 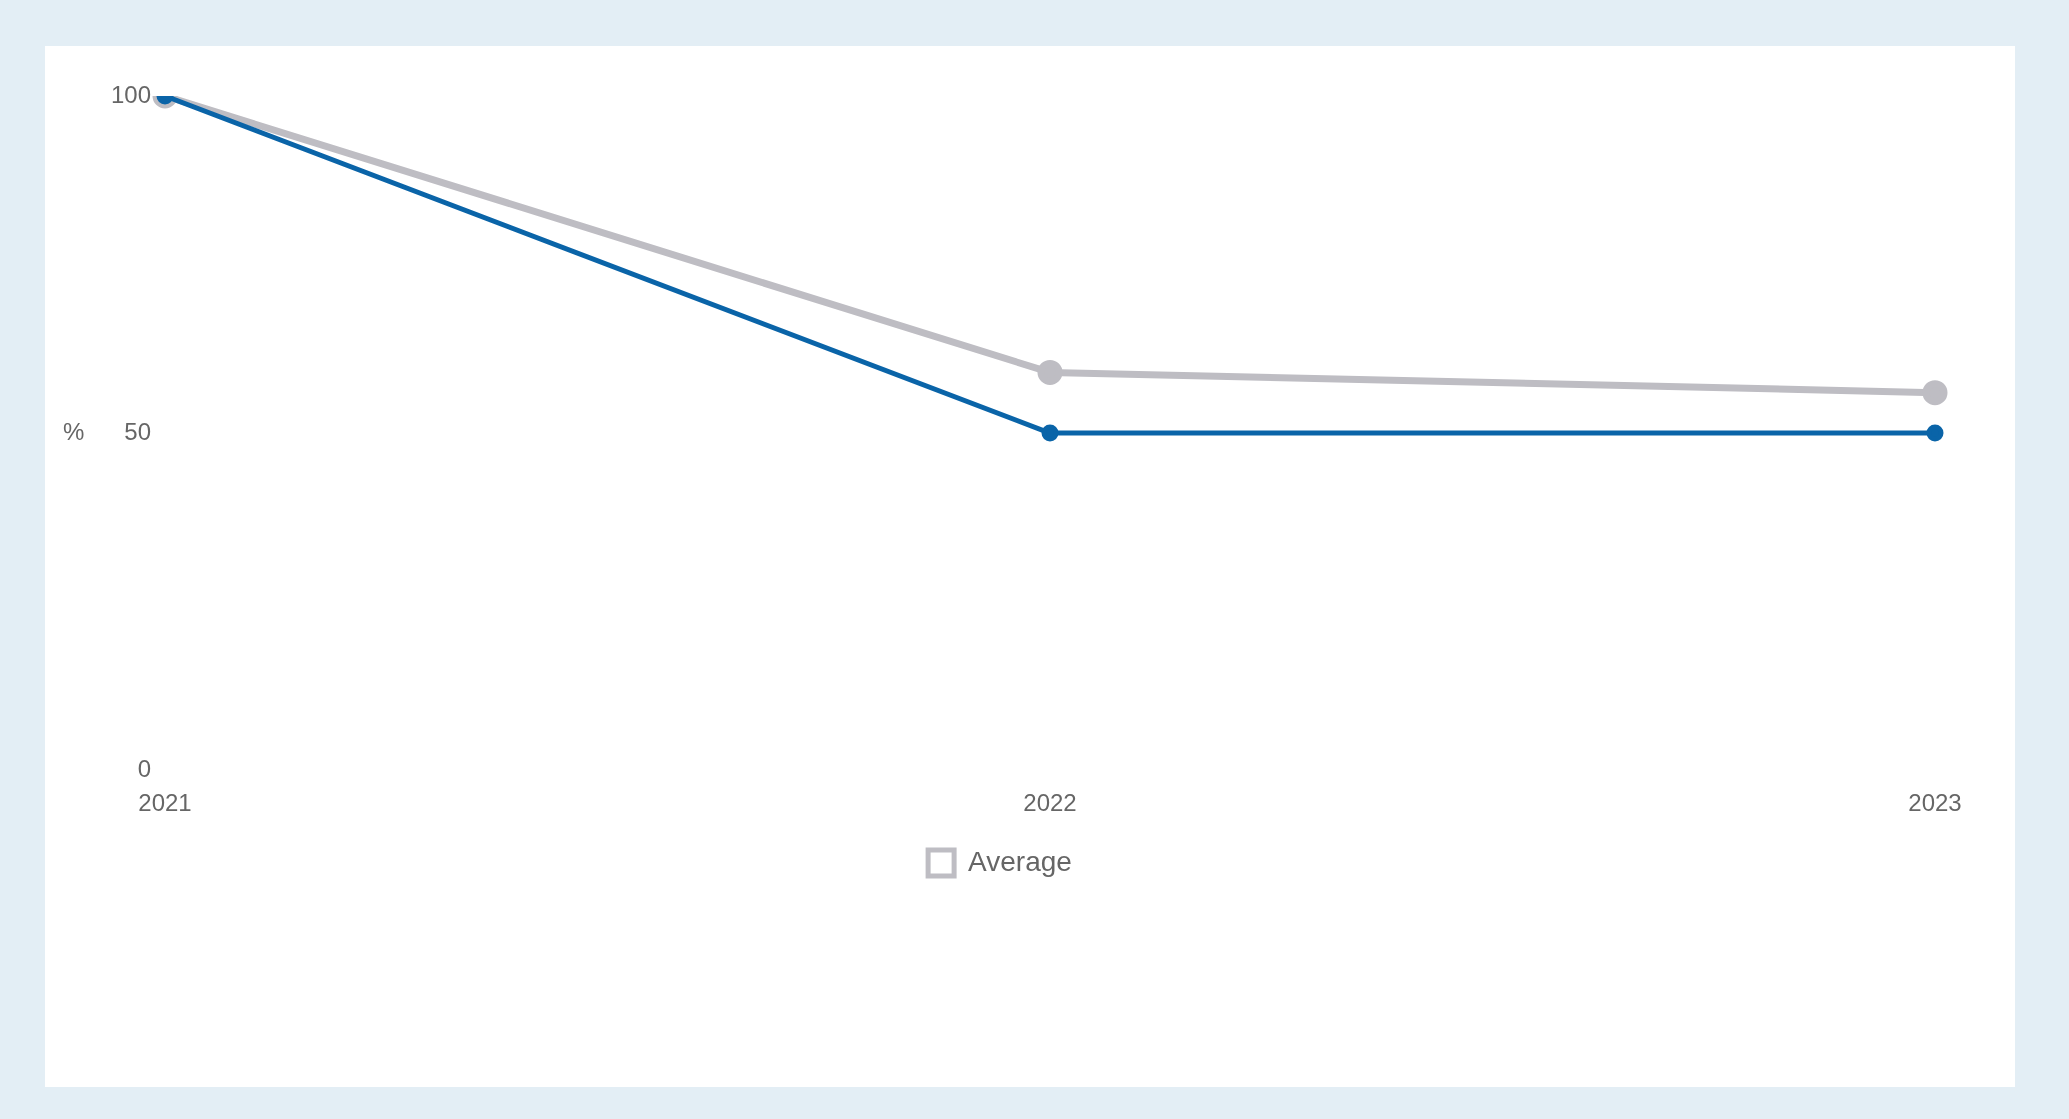 What do you see at coordinates (165, 803) in the screenshot?
I see `x-tick-label: 2021` at bounding box center [165, 803].